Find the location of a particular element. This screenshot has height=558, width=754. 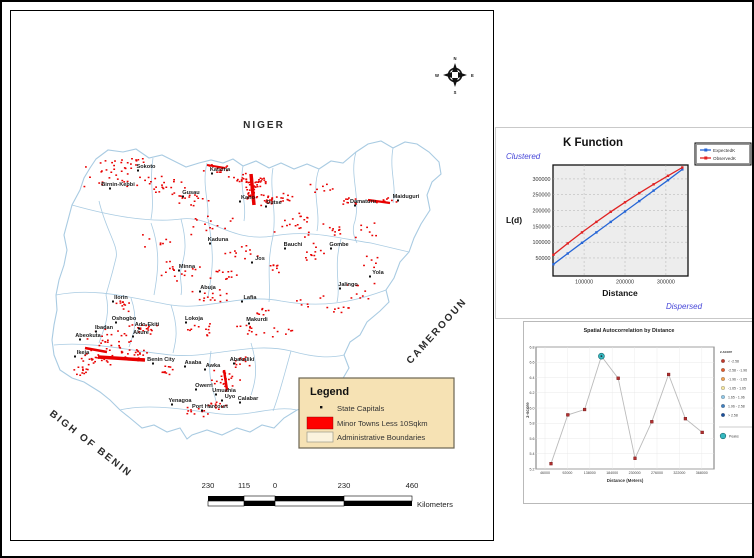

state-capital-label: Makurdi is located at coordinates (257, 320).